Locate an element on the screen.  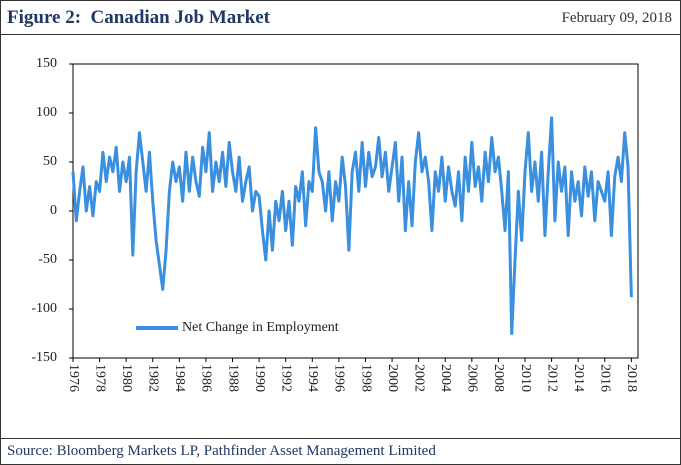
y-tick-label: -50 is located at coordinates (47, 259).